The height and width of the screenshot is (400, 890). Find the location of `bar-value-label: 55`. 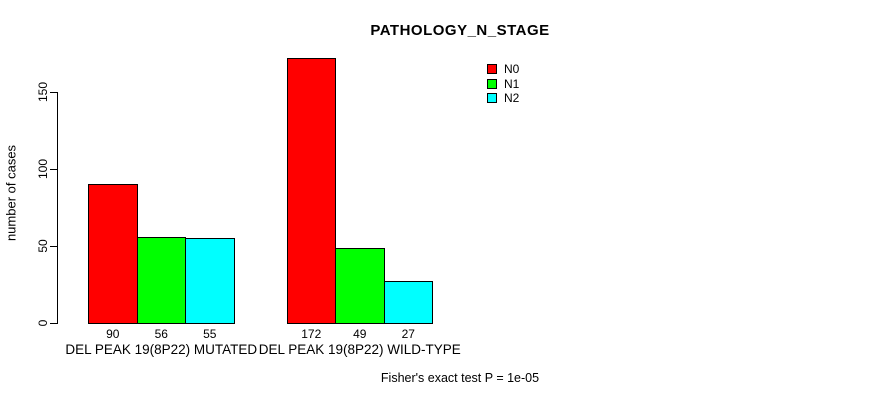

bar-value-label: 55 is located at coordinates (210, 334).